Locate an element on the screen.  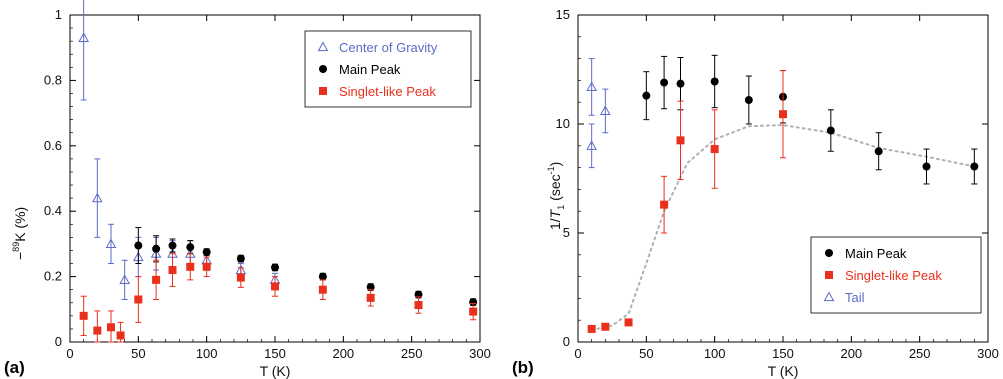
y-axis-label-b: 1/T1 (sec-1) is located at coordinates (556, 196).